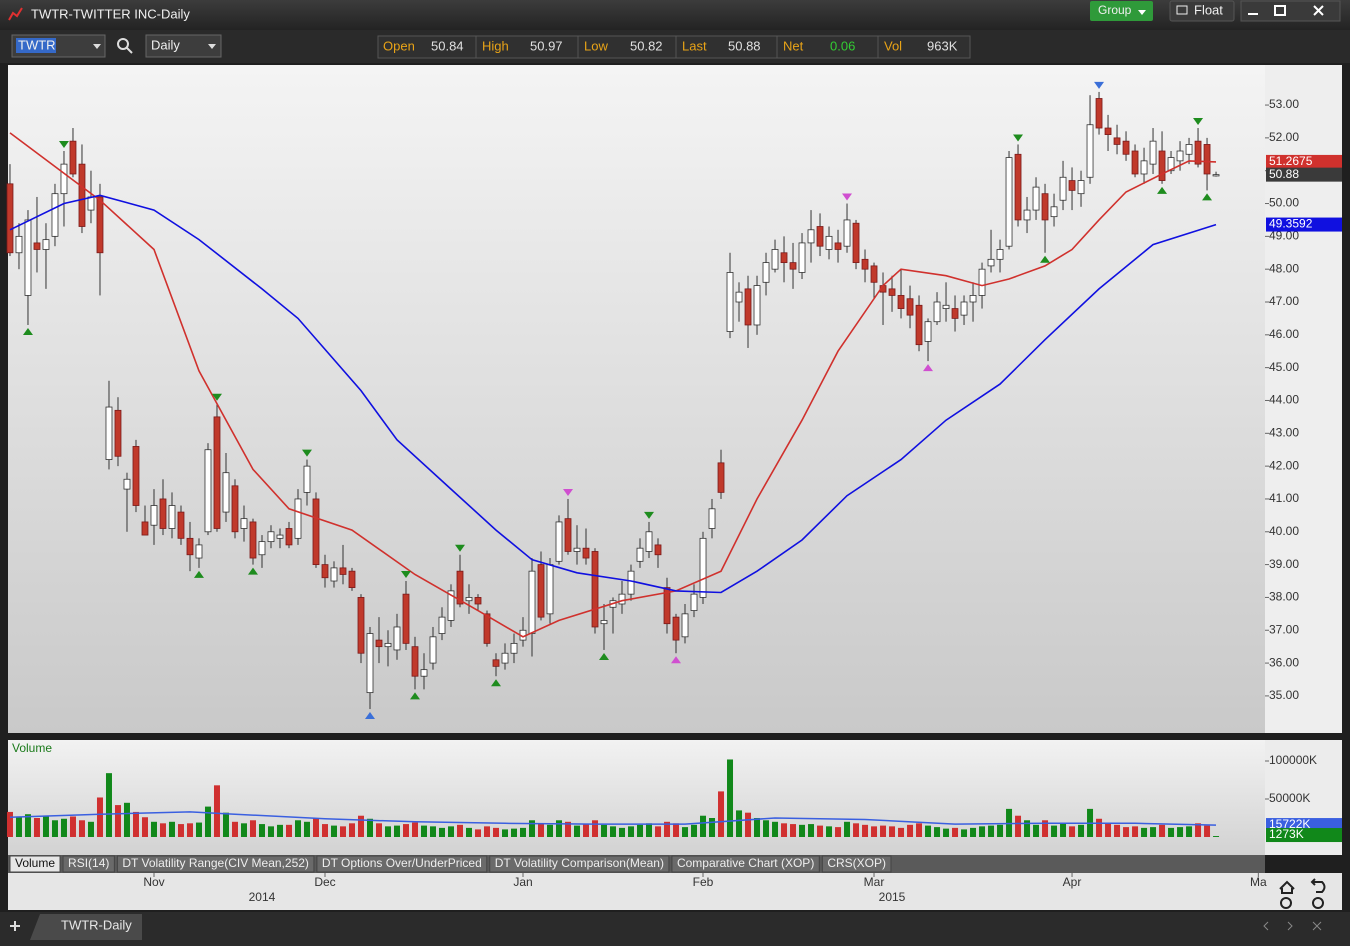  I want to click on volume-last-label-box, so click(1304, 835).